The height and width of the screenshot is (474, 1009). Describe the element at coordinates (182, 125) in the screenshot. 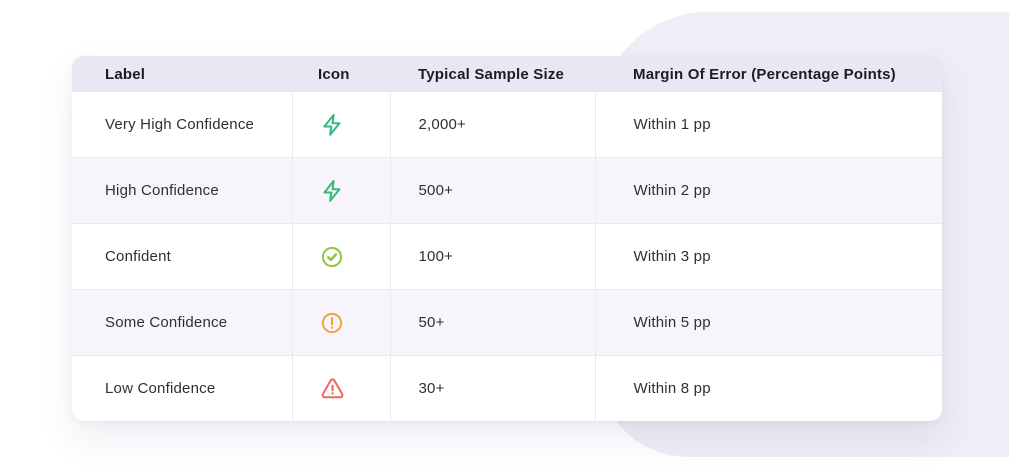

I see `cell-label: Very High Confidence` at that location.